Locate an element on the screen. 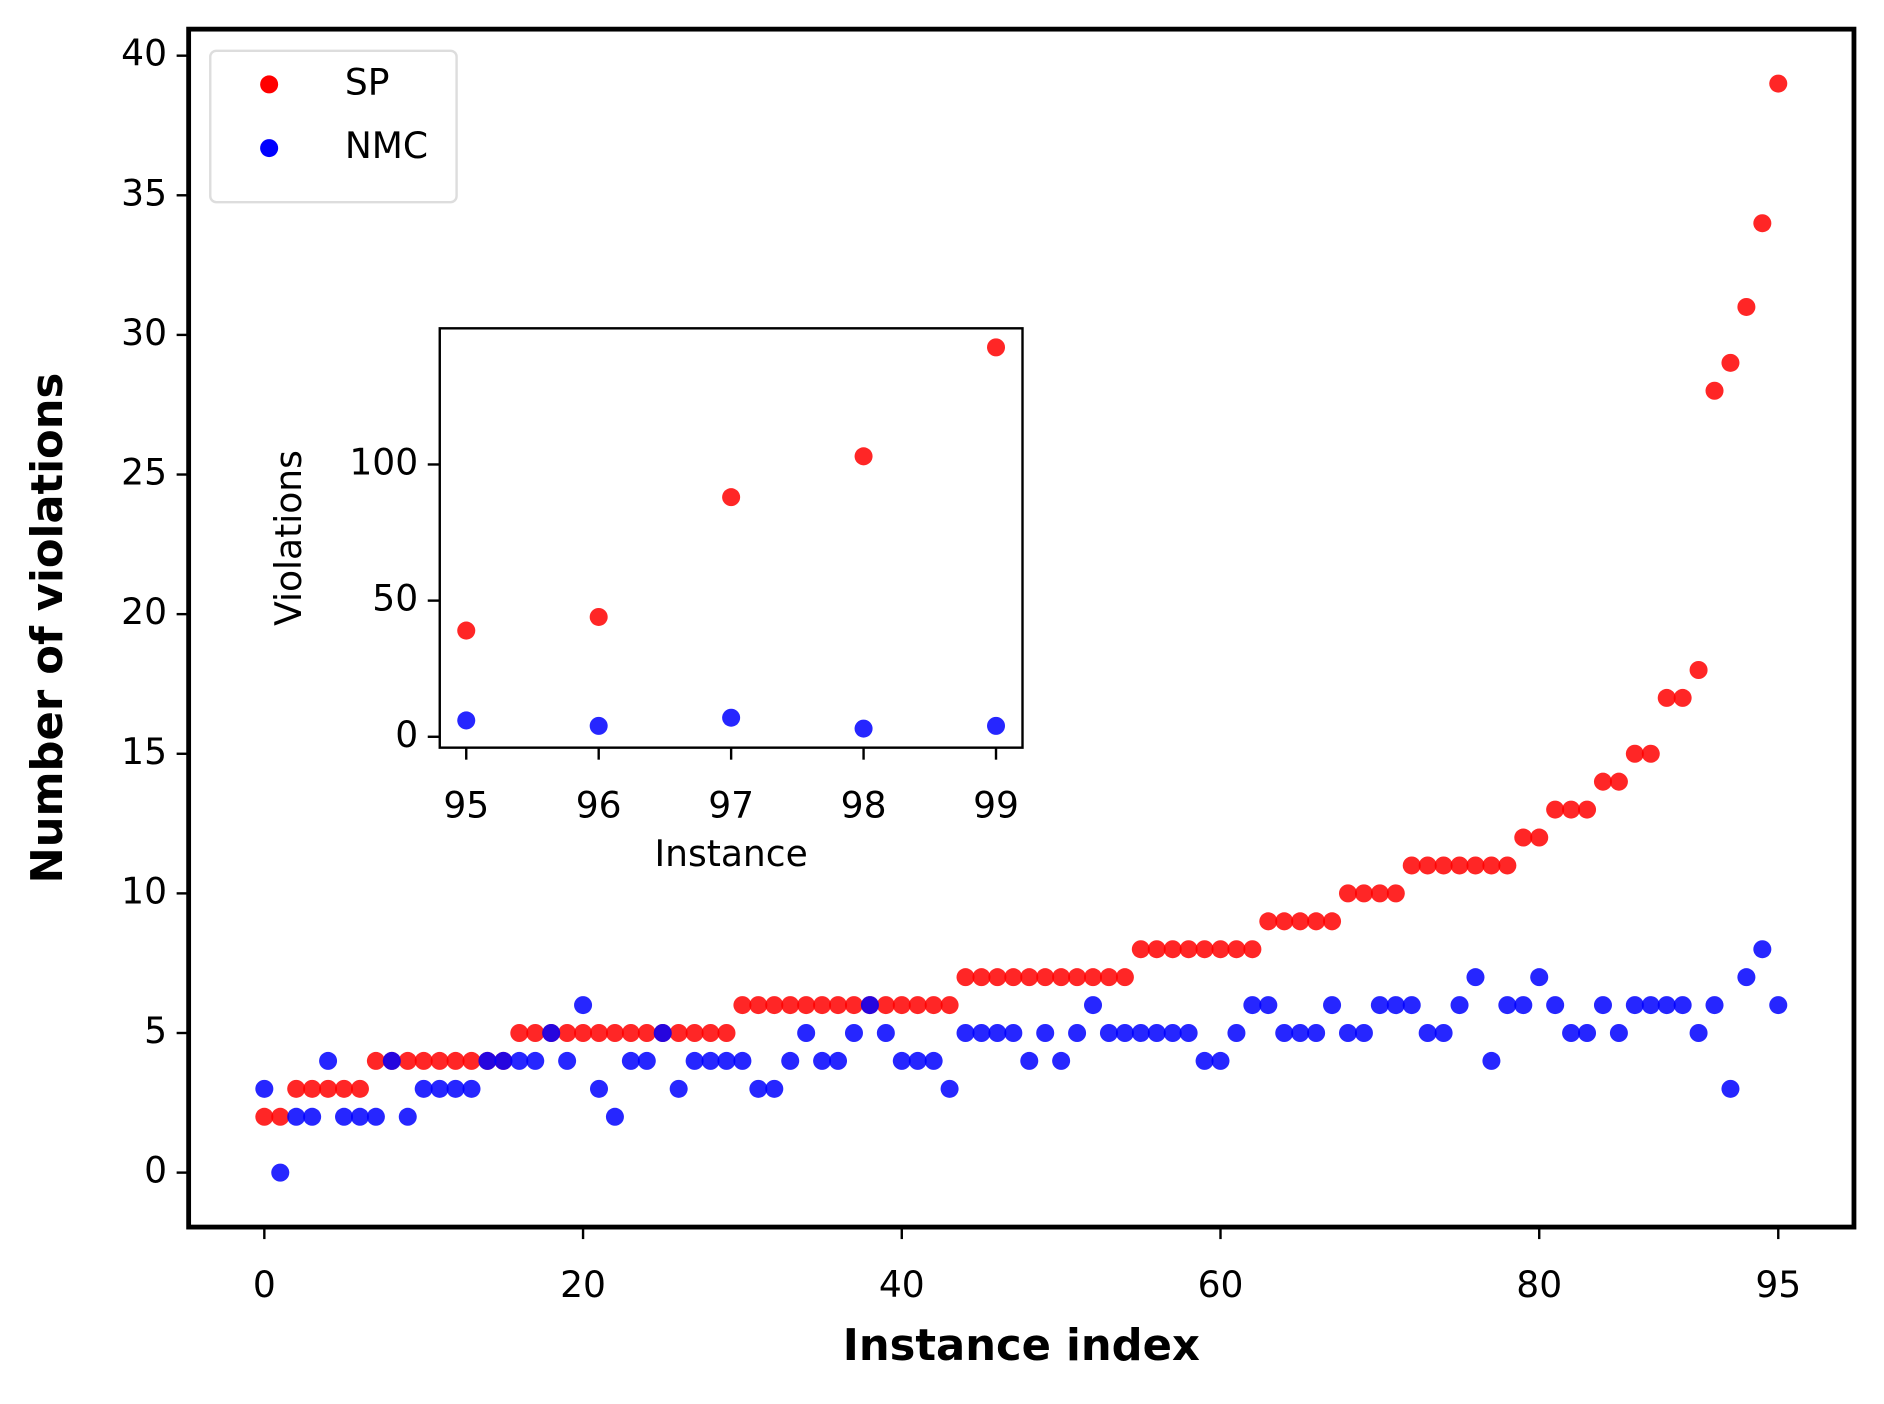  y-axis-label: Number of violations is located at coordinates (48, 628).